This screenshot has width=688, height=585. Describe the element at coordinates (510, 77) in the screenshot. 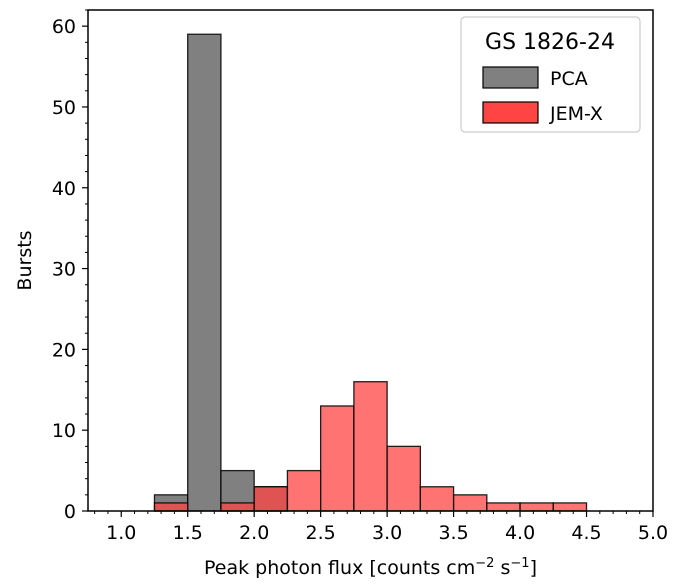

I see `legend-swatch-pca` at that location.